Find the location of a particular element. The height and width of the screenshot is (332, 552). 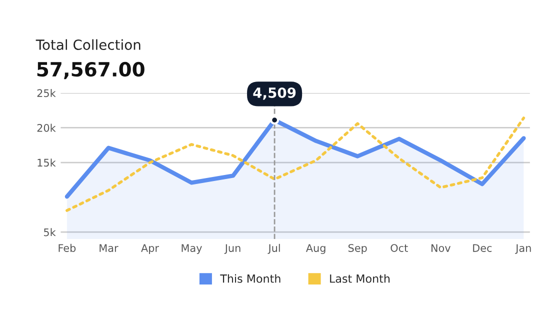

x-tick-label: Jun is located at coordinates (232, 249).